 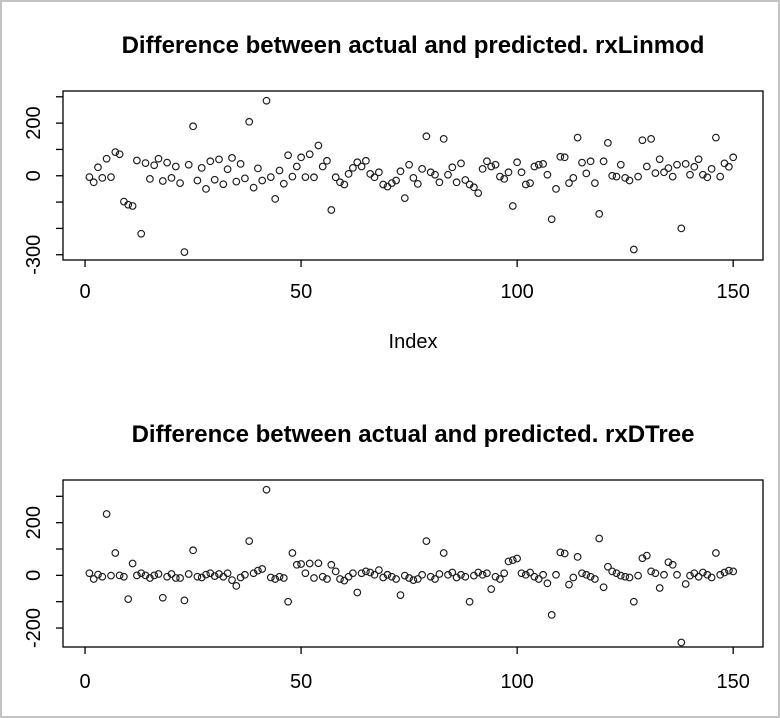 What do you see at coordinates (413, 342) in the screenshot?
I see `rxlinmod-x-axis-label: Index` at bounding box center [413, 342].